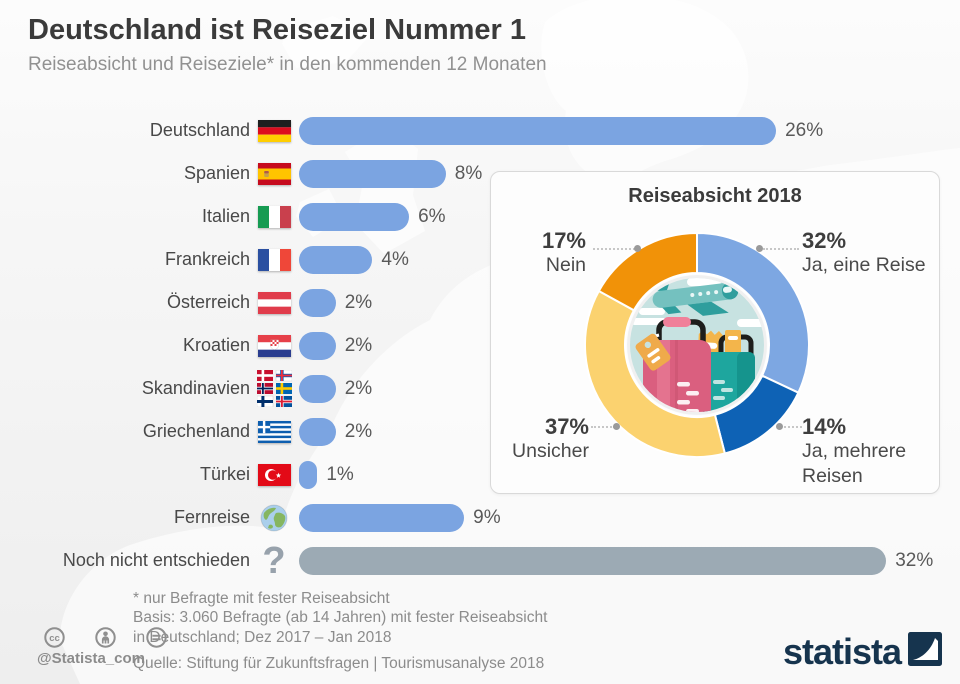  Describe the element at coordinates (854, 463) in the screenshot. I see `donut-segment-name: Ja, mehrere Reisen` at that location.